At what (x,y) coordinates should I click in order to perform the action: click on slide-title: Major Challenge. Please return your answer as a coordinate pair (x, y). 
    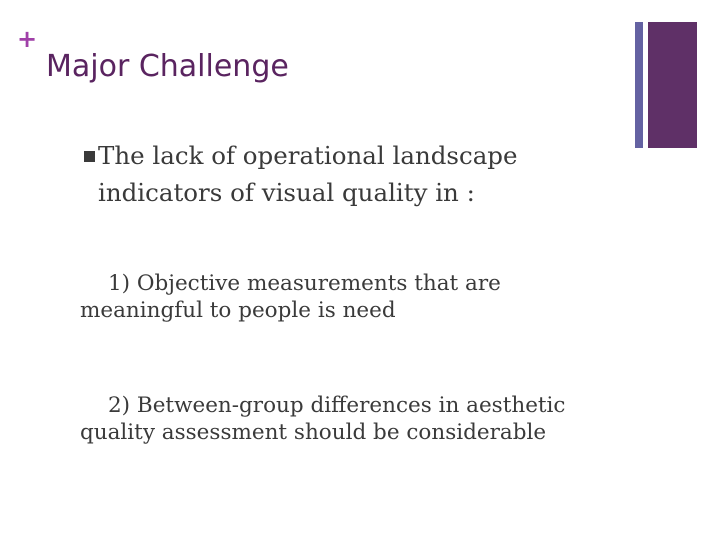
    Looking at the image, I should click on (167, 66).